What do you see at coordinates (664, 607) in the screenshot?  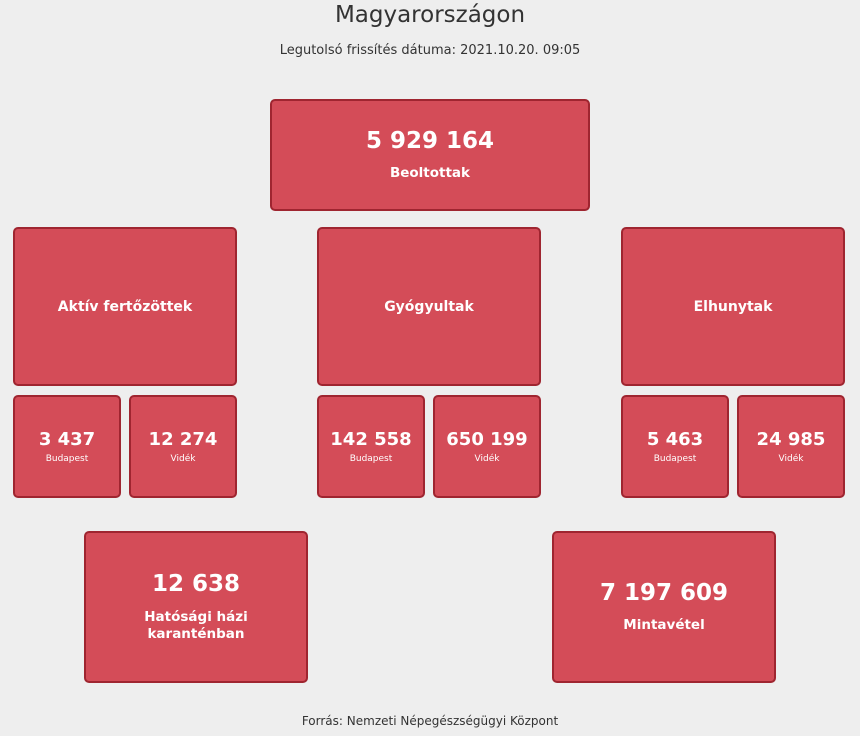 I see `sampling-card: 7 197 609 Mintavétel` at bounding box center [664, 607].